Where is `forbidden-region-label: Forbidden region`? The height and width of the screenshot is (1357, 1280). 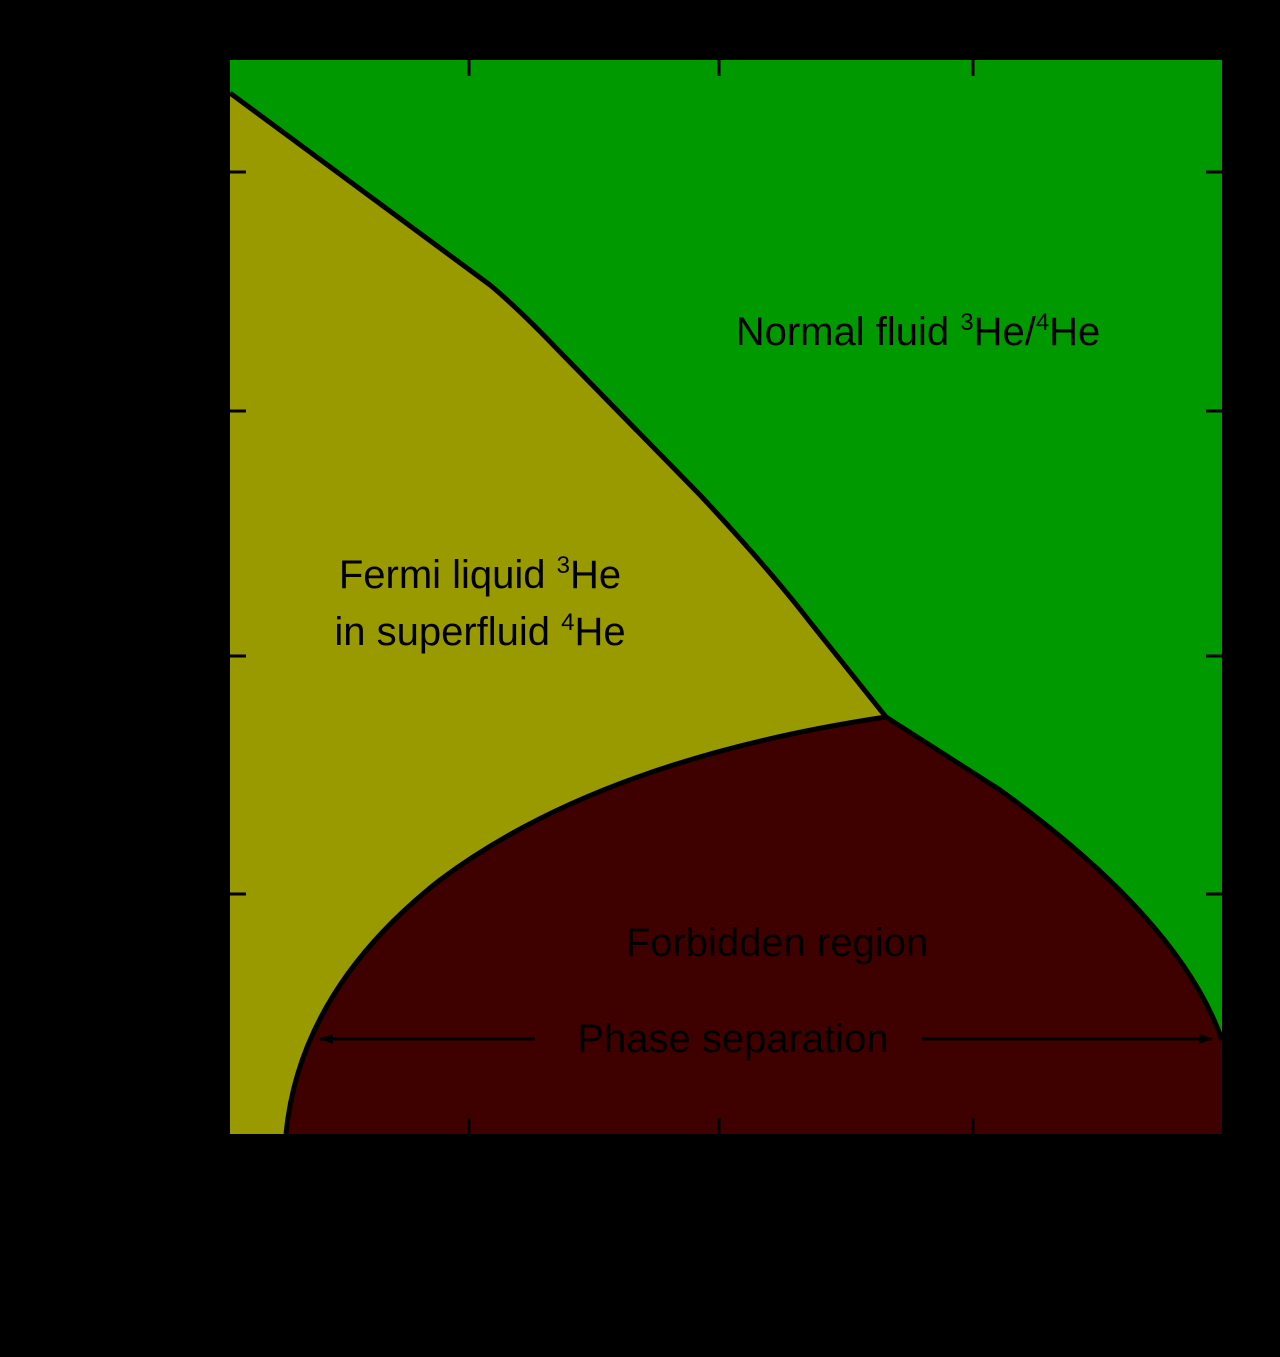
forbidden-region-label: Forbidden region is located at coordinates (777, 943).